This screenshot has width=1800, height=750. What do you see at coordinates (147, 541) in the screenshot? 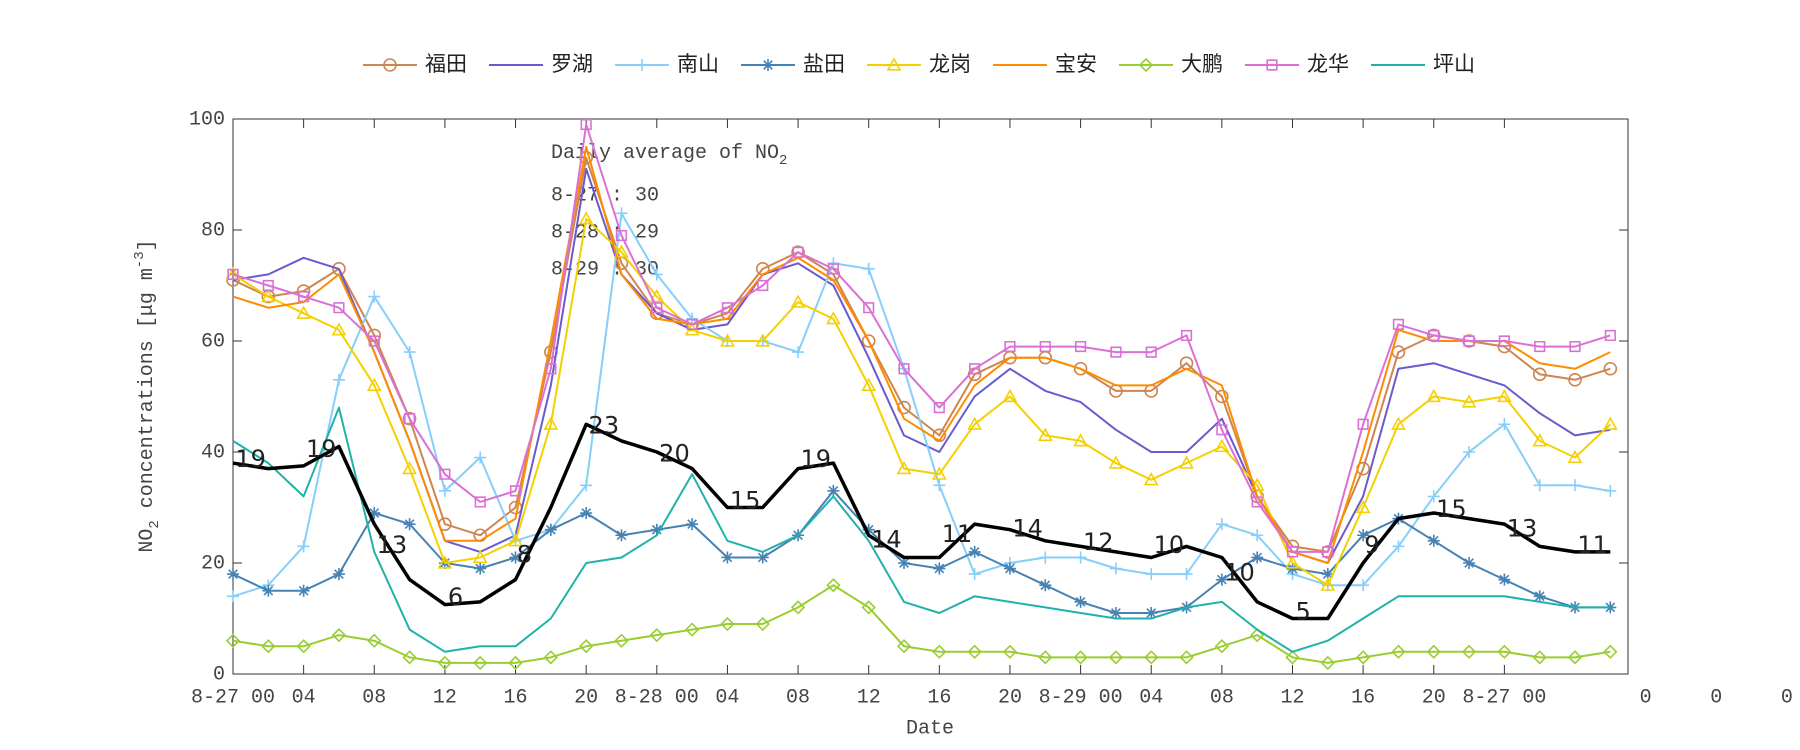
I see `y-label-part: NO` at bounding box center [147, 541].